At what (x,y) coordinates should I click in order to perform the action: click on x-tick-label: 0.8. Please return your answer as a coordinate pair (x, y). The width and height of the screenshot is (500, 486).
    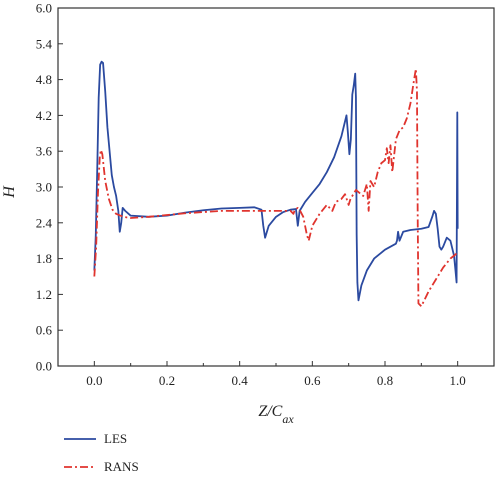
    Looking at the image, I should click on (385, 380).